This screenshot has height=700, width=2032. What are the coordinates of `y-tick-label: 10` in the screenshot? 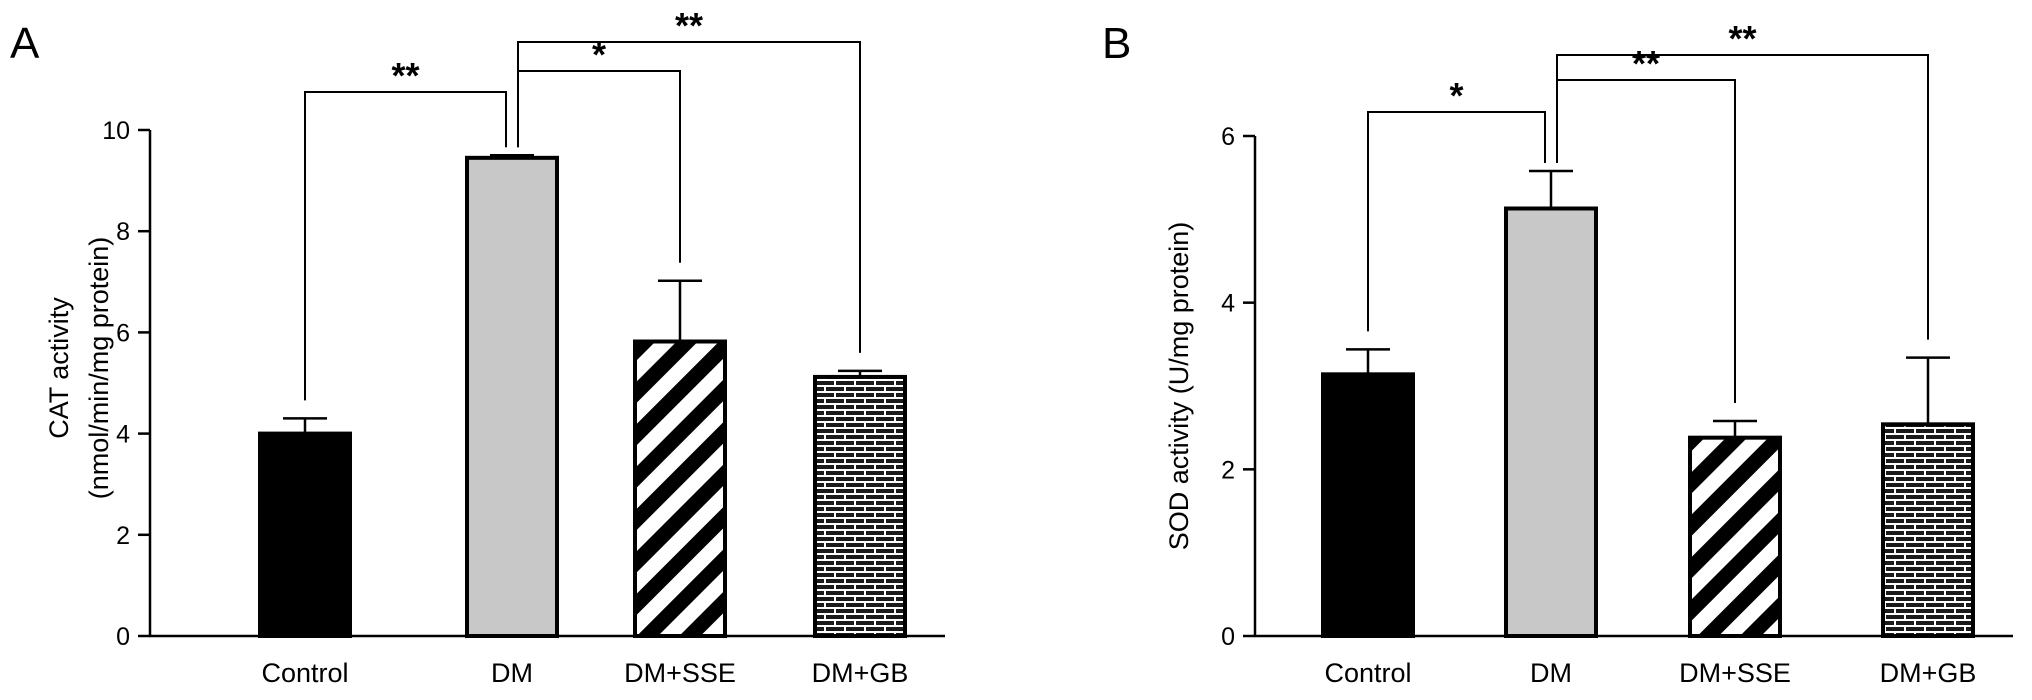 It's located at (116, 131).